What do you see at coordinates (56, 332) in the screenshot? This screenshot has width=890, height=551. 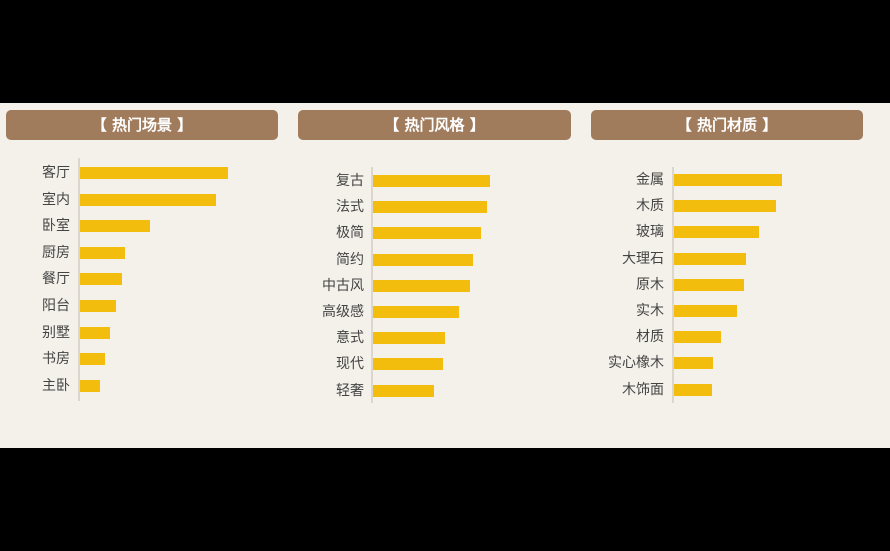 I see `category-label: 别墅` at bounding box center [56, 332].